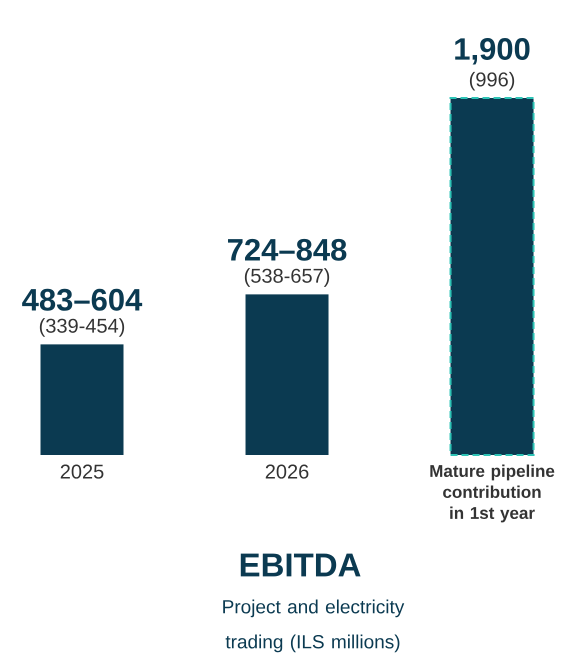 The width and height of the screenshot is (572, 658). Describe the element at coordinates (492, 493) in the screenshot. I see `x-tick-label: Mature pipeline contribution in 1st year` at that location.